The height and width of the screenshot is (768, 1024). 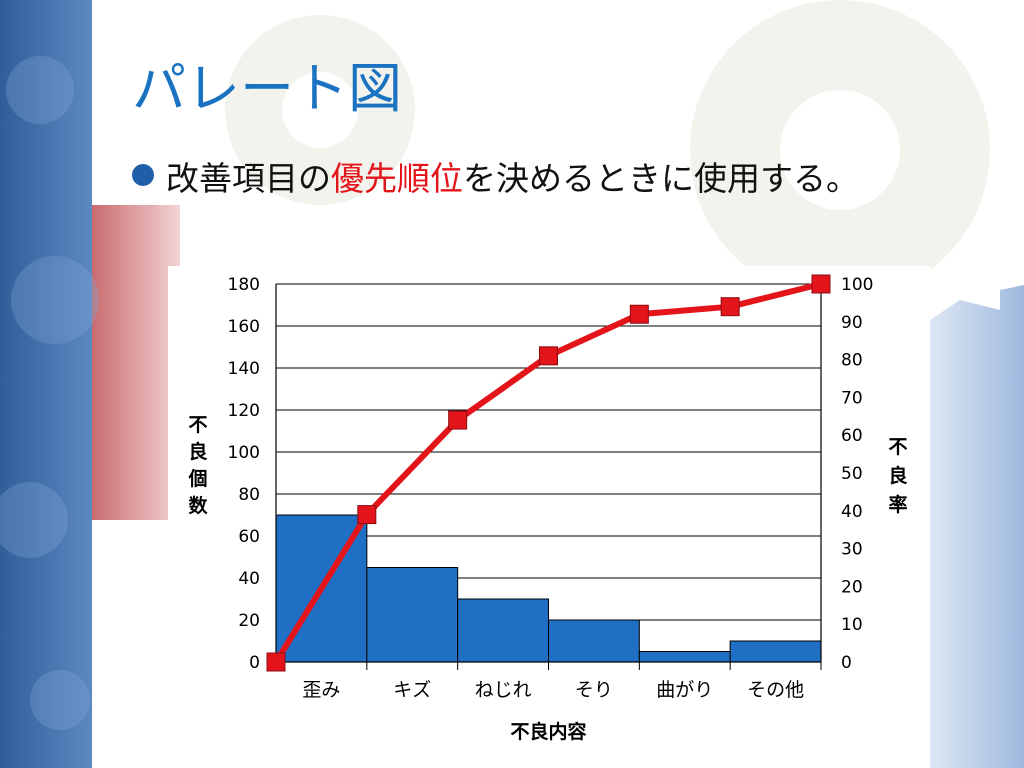 What do you see at coordinates (197, 465) in the screenshot?
I see `y-axis-title: 不良個数` at bounding box center [197, 465].